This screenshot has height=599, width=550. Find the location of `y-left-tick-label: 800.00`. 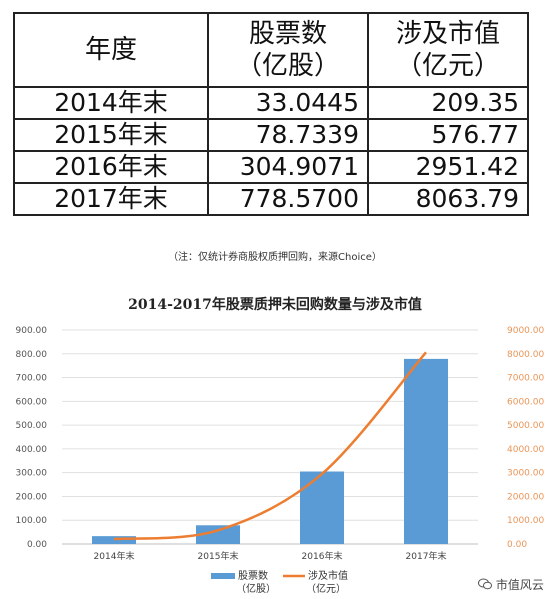

y-left-tick-label: 800.00 is located at coordinates (32, 355).